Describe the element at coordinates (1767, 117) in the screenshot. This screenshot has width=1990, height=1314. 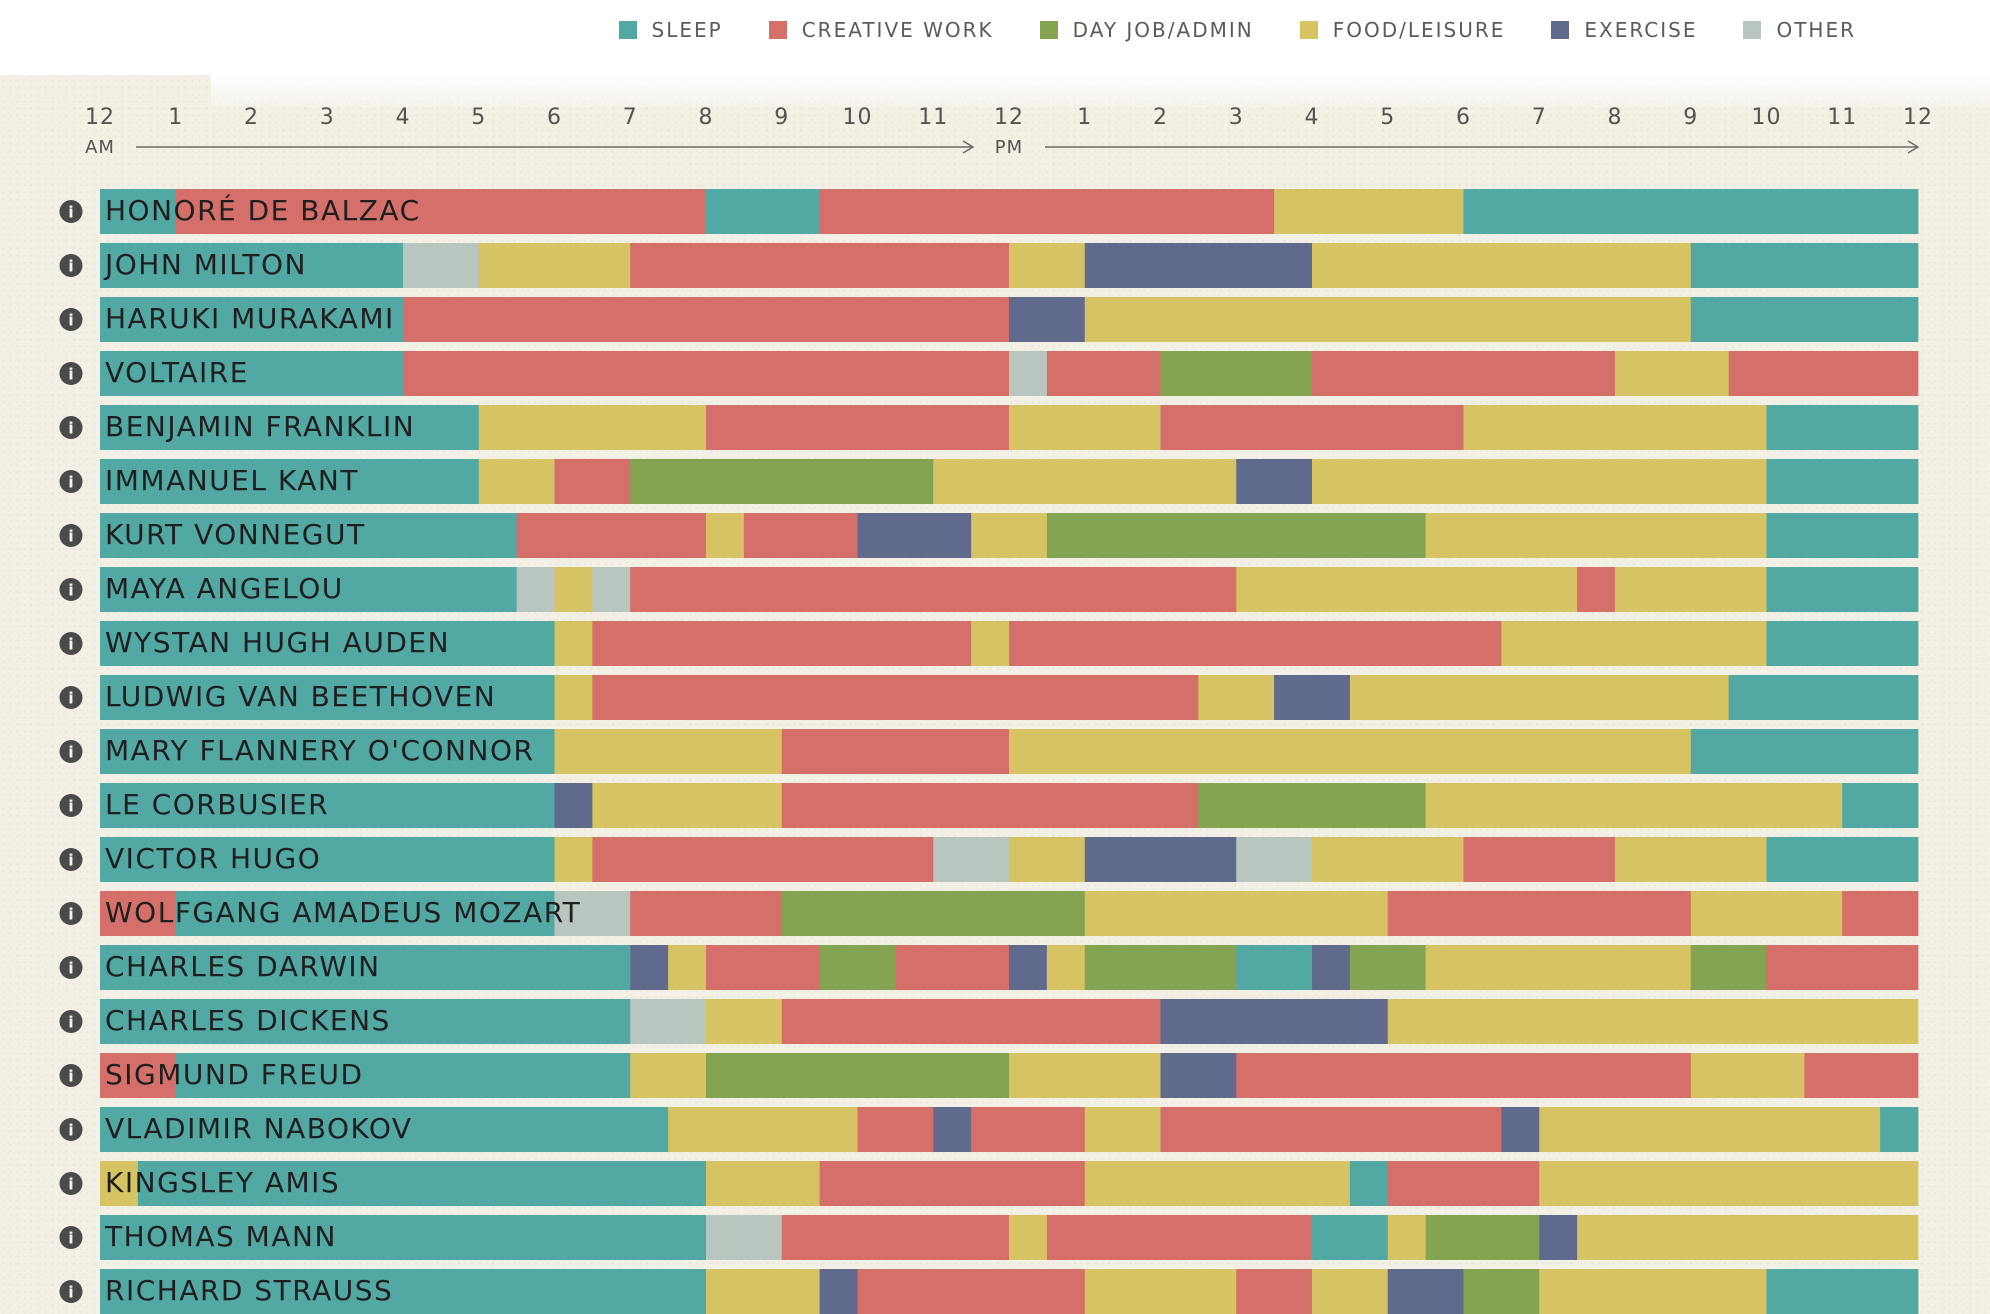
I see `hour-tick-label: 10` at that location.